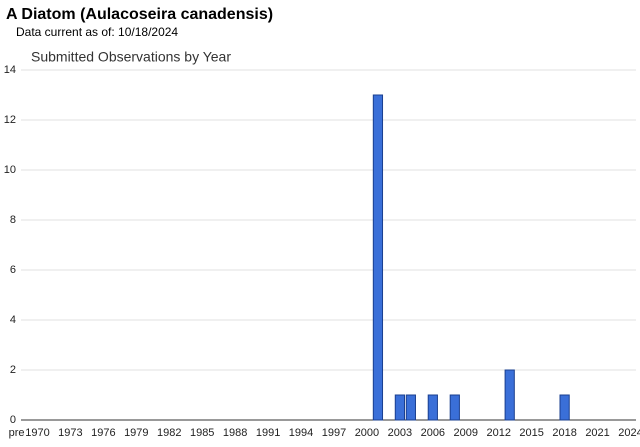  Describe the element at coordinates (433, 433) in the screenshot. I see `x-tick-label: 2006` at that location.